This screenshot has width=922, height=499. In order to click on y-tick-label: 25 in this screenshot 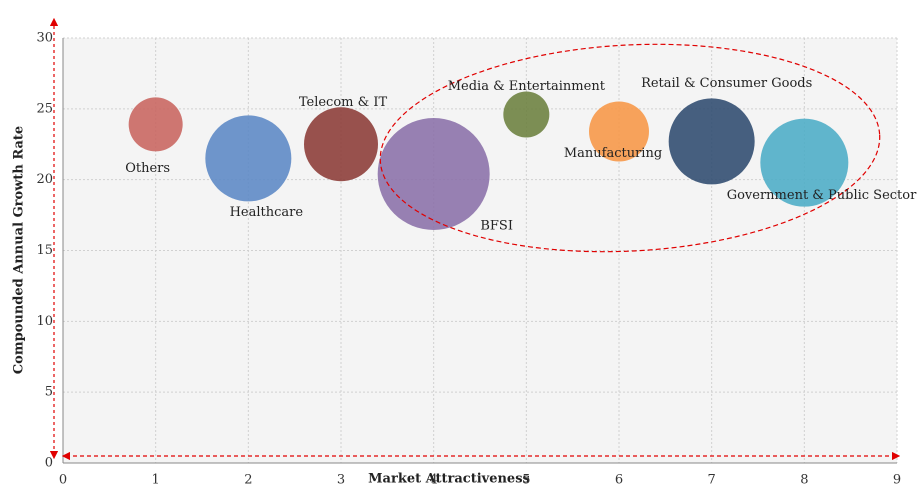, I will do `click(44, 108)`.